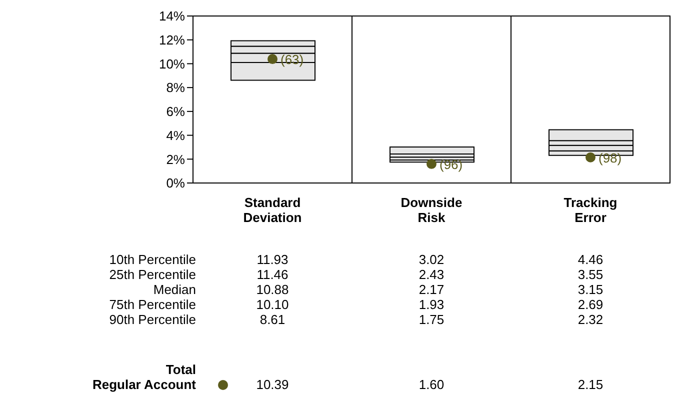 This screenshot has width=694, height=402. Describe the element at coordinates (432, 319) in the screenshot. I see `data-label: 1.75` at that location.